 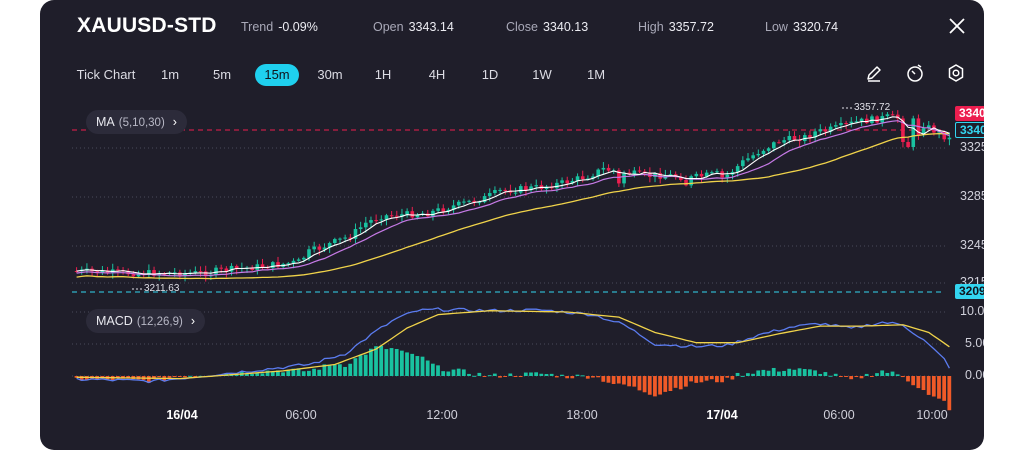 What do you see at coordinates (437, 74) in the screenshot?
I see `tab-4h: 4H` at bounding box center [437, 74].